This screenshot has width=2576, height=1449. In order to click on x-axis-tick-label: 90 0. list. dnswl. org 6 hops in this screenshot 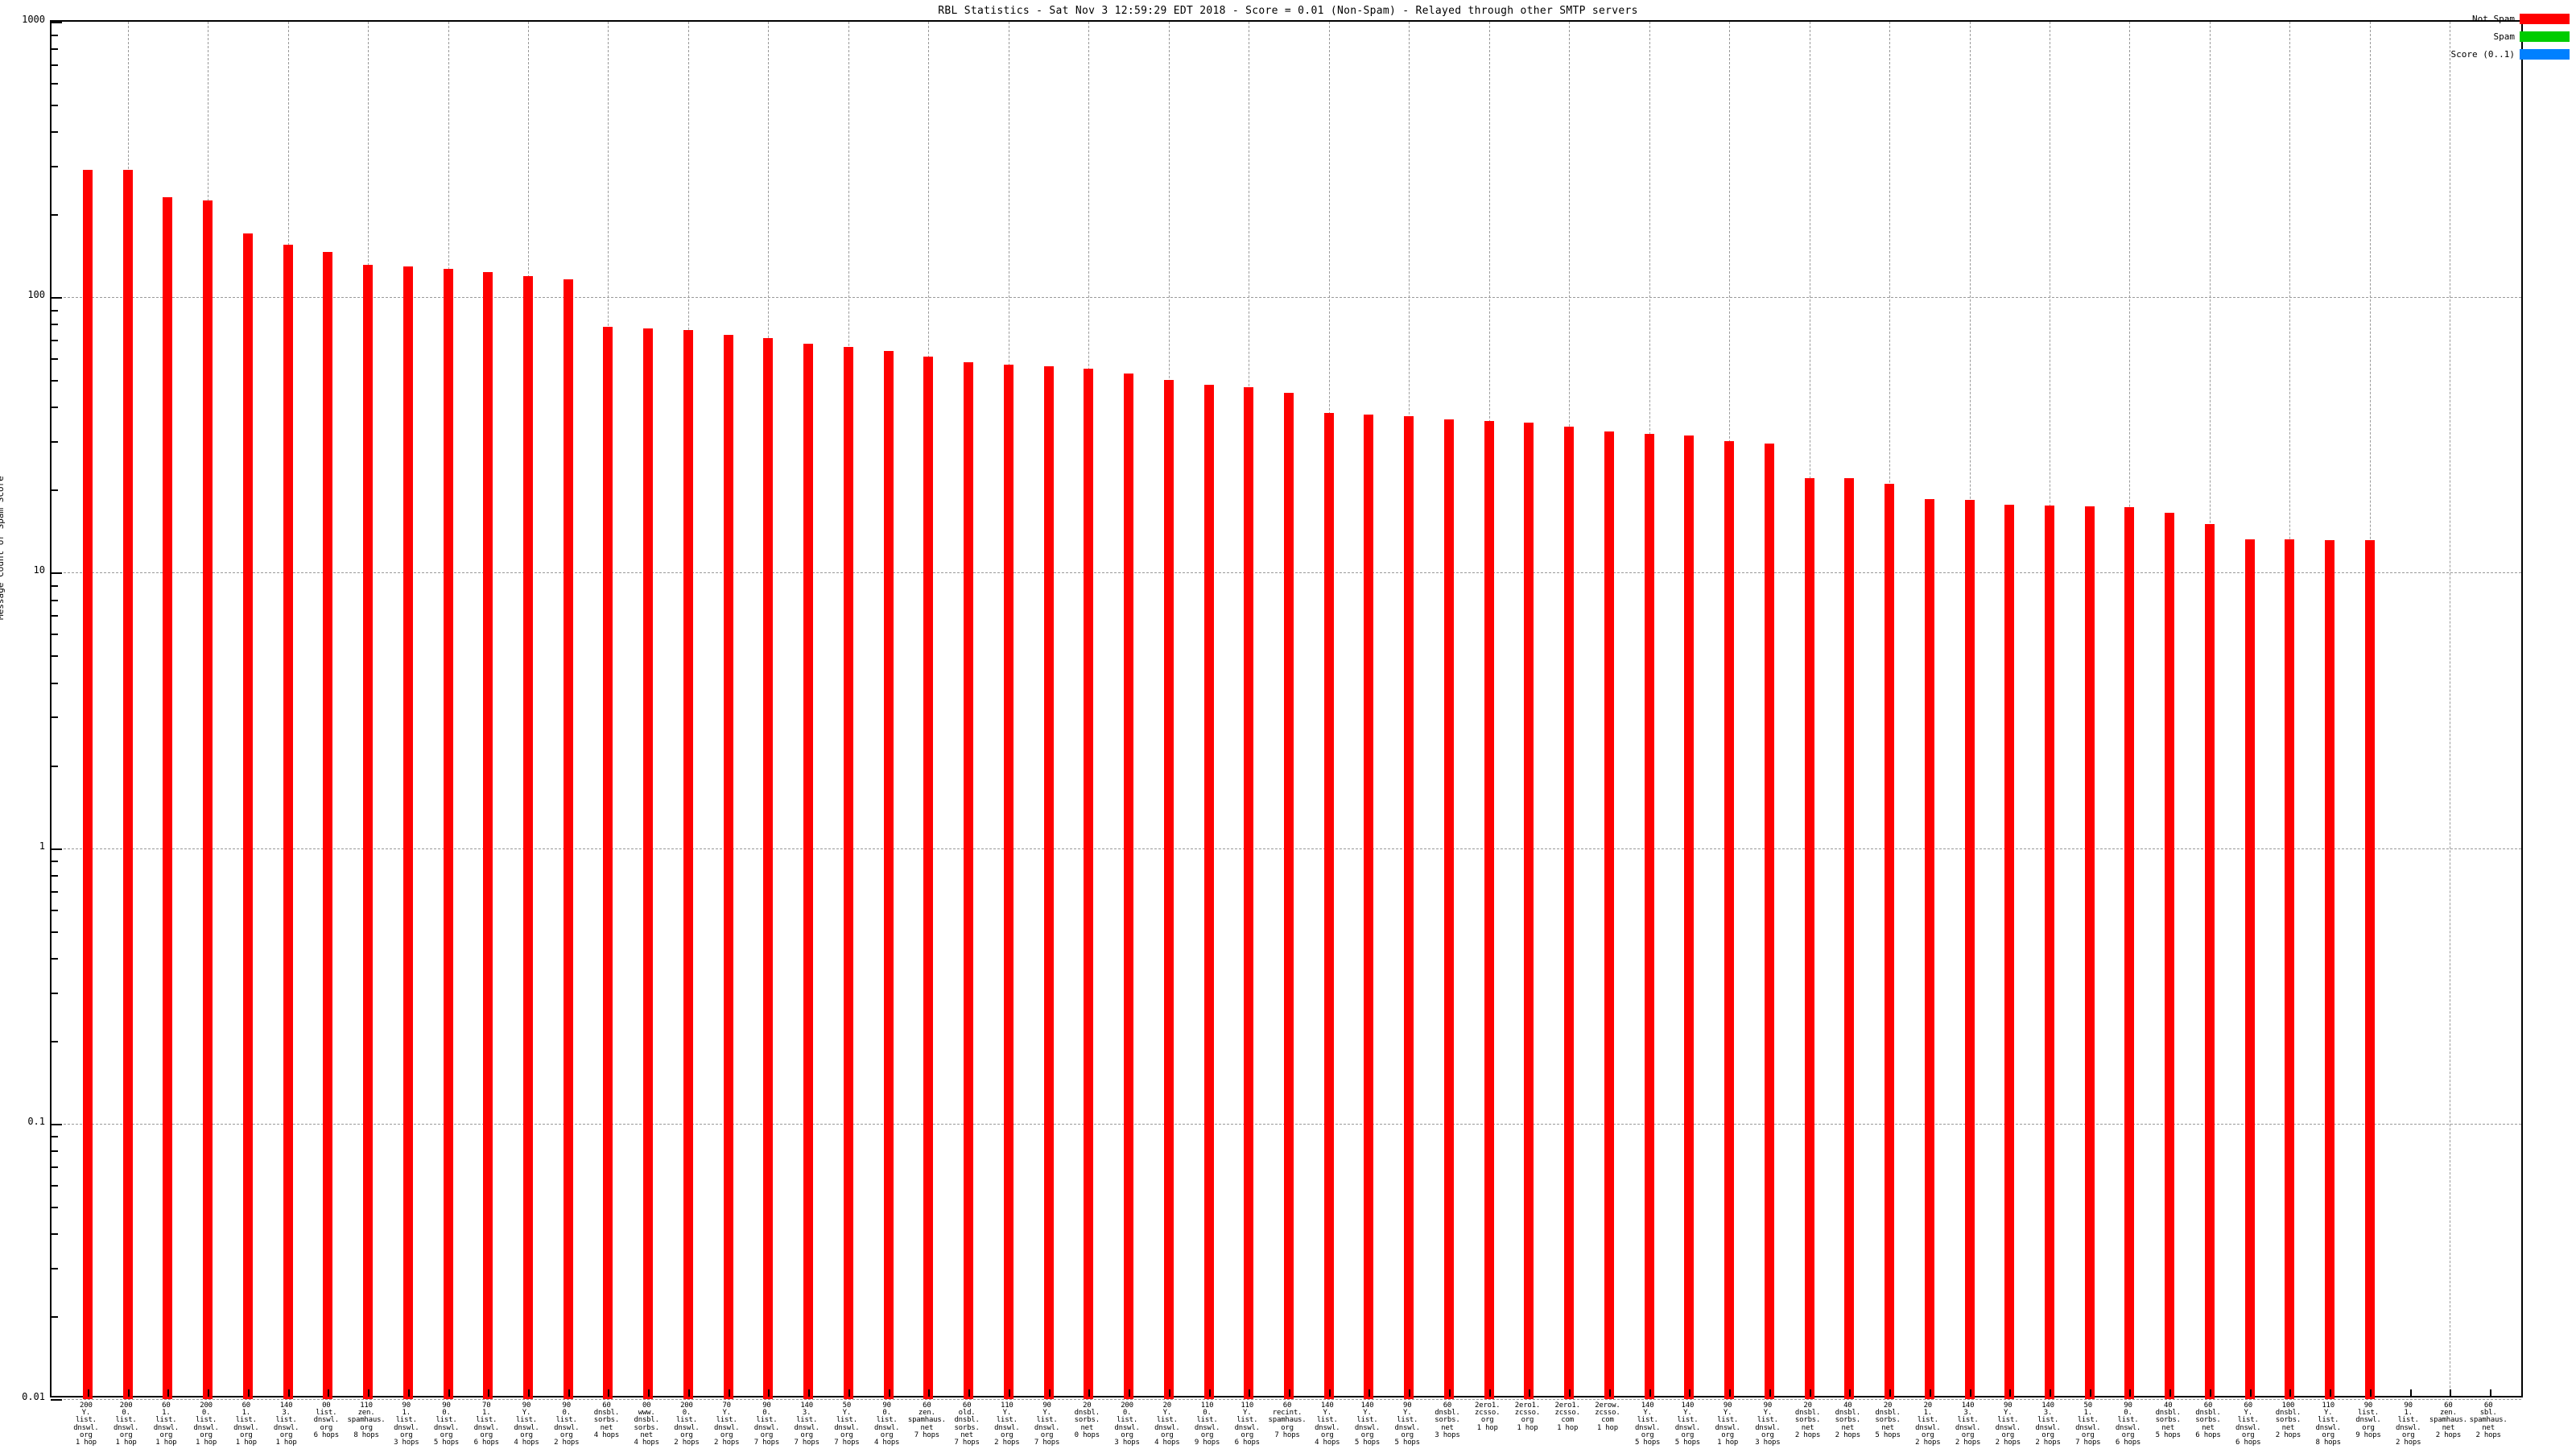, I will do `click(2128, 1424)`.